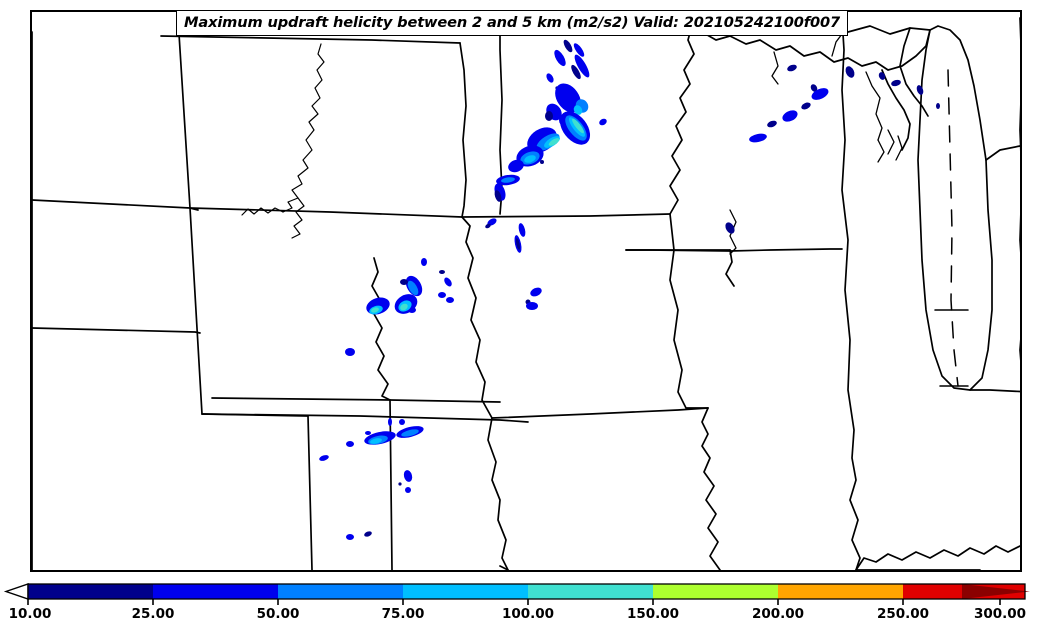 The image size is (1037, 633). I want to click on colorbar-tick-250: 250.00, so click(903, 614).